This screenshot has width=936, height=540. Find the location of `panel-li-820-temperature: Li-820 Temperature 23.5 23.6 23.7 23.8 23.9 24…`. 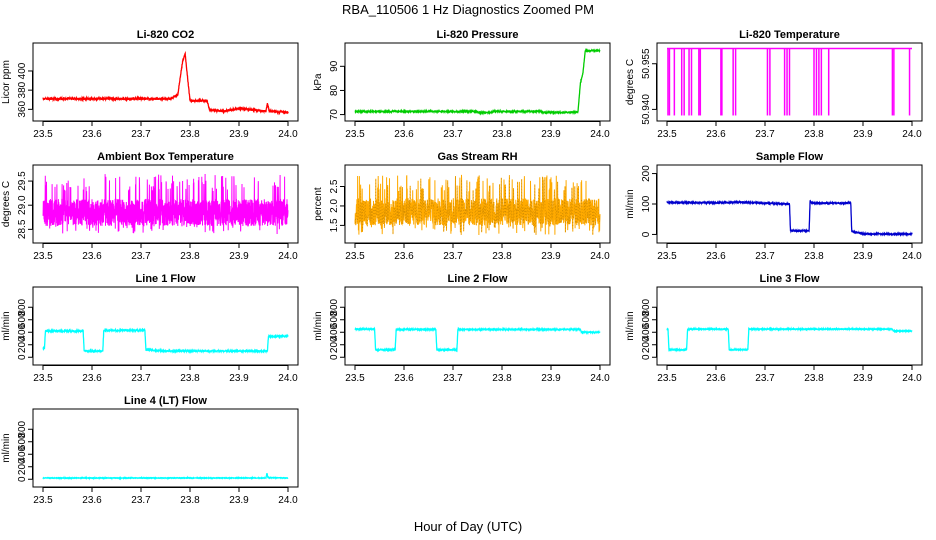

panel-li-820-temperature: Li-820 Temperature 23.5 23.6 23.7 23.8 23.9 24… is located at coordinates (774, 84).